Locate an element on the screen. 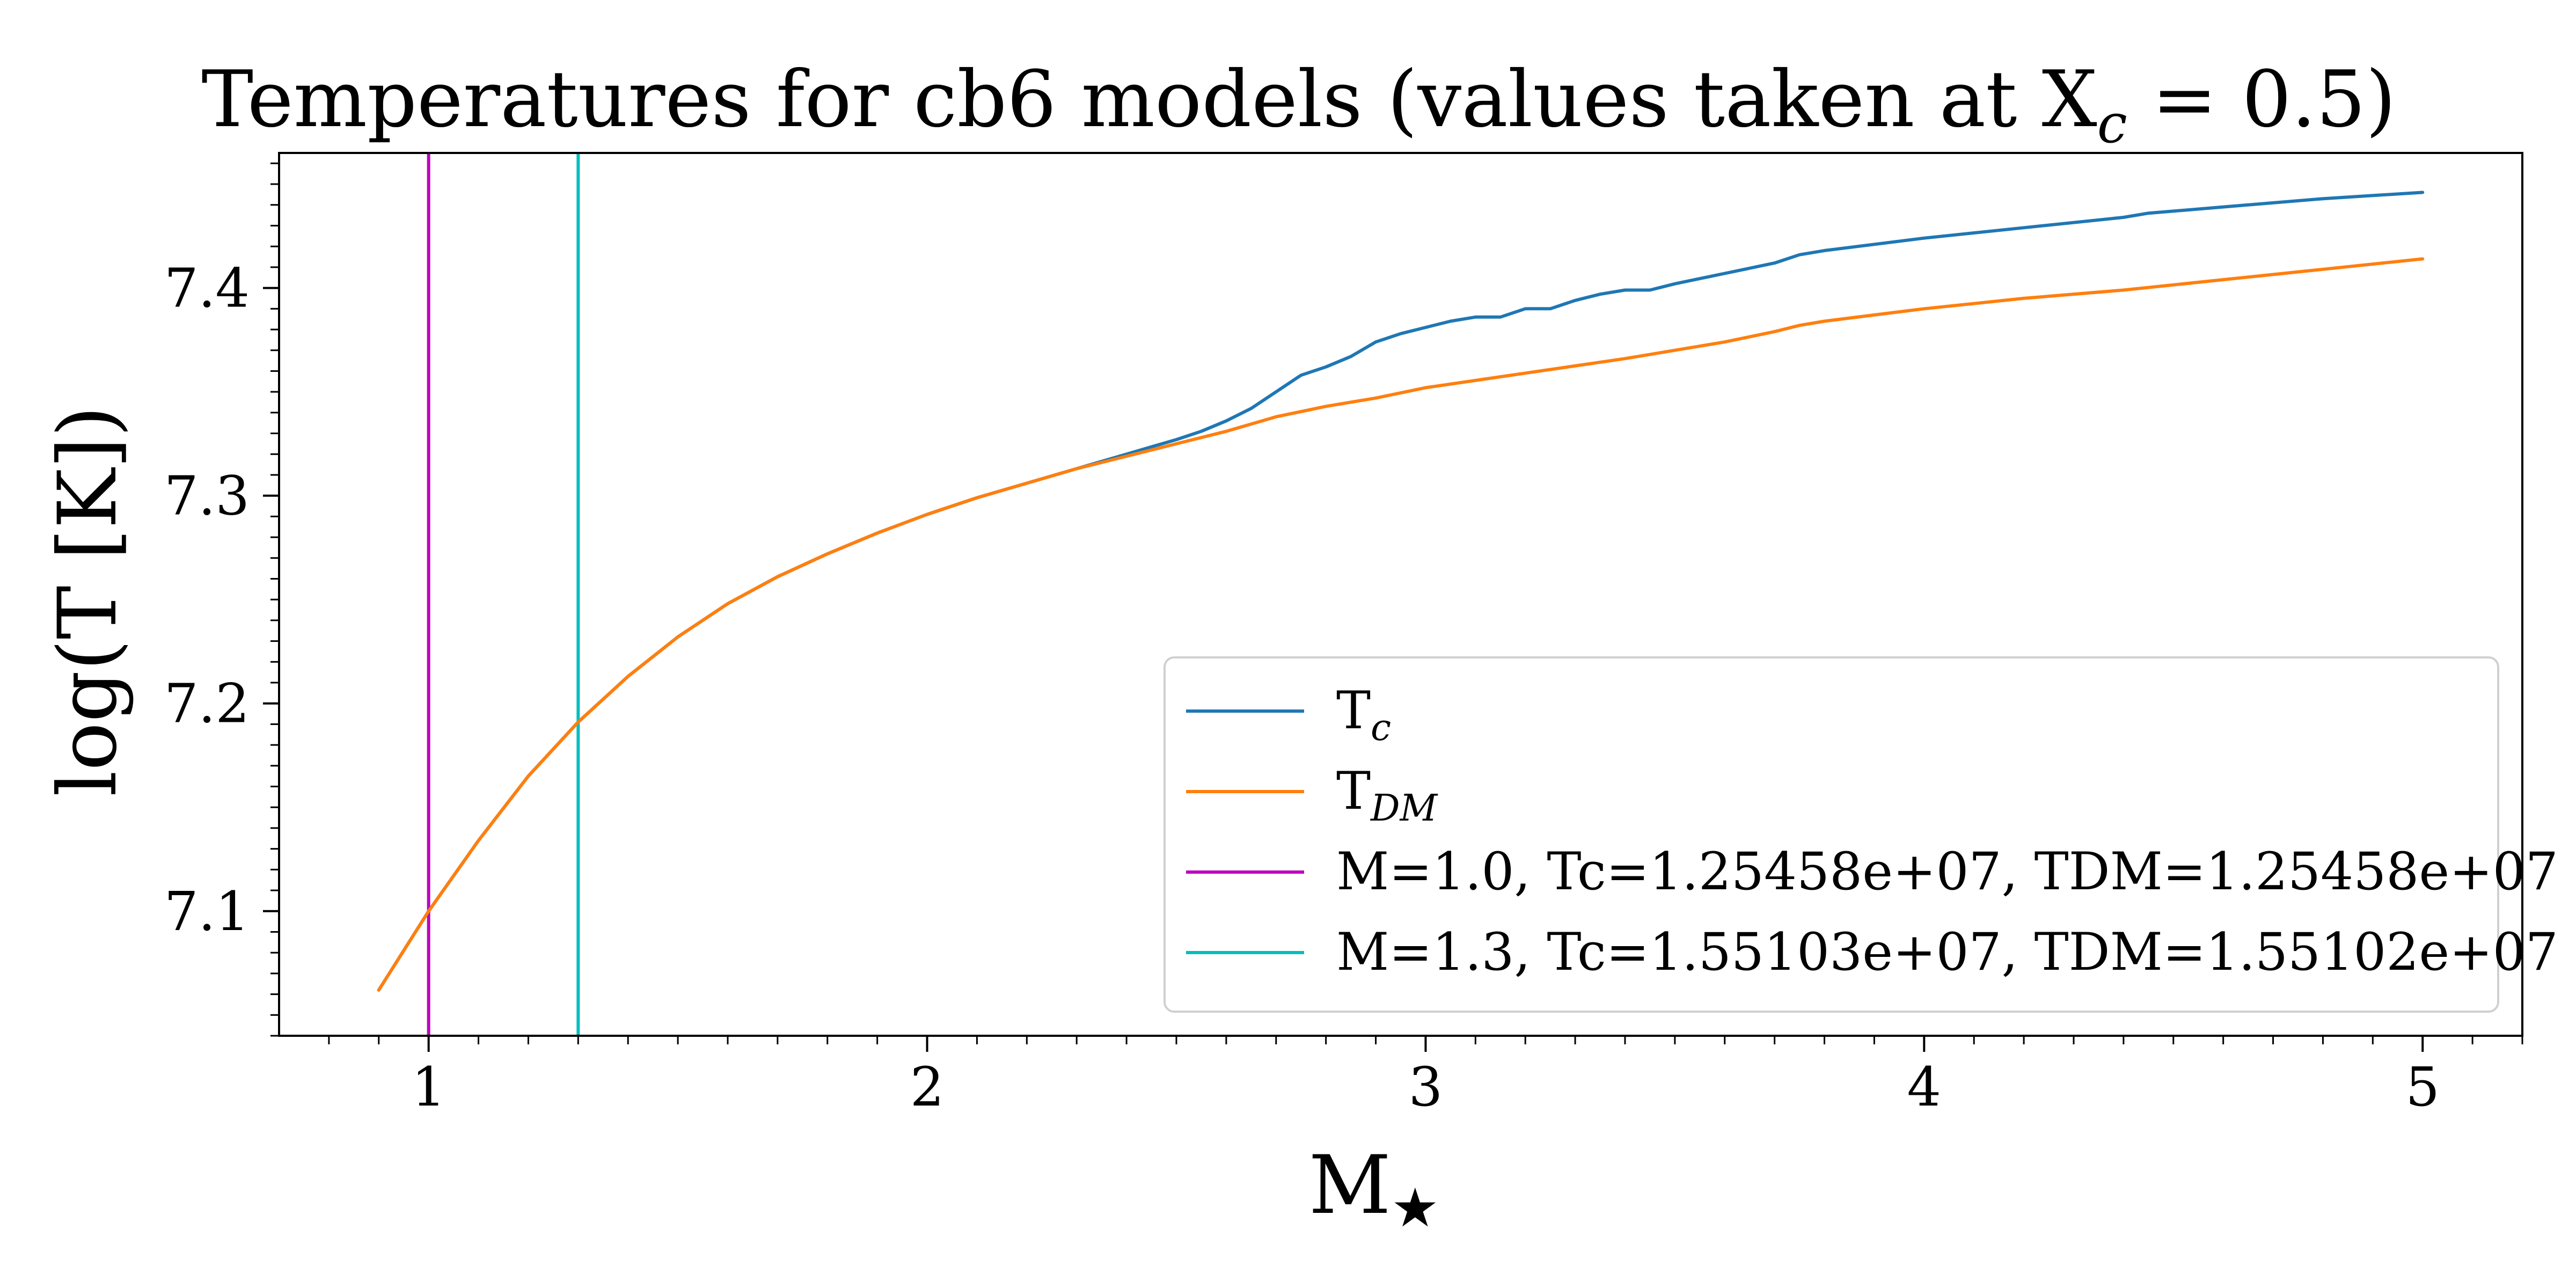 This screenshot has width=2576, height=1288. y-axis-label: log(T [K]) is located at coordinates (88, 601).